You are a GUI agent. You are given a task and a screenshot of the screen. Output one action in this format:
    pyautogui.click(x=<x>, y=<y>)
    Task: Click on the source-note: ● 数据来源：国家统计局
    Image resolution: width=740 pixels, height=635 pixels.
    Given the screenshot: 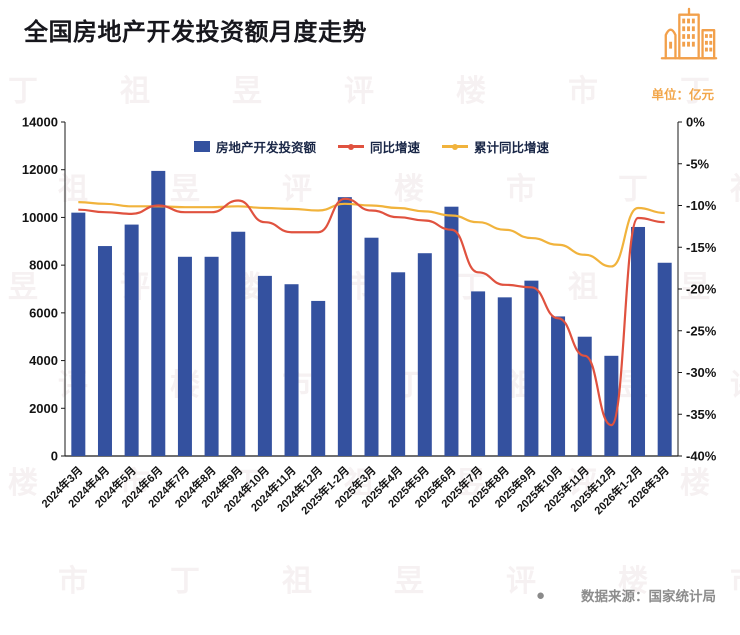 What is the action you would take?
    pyautogui.click(x=626, y=595)
    